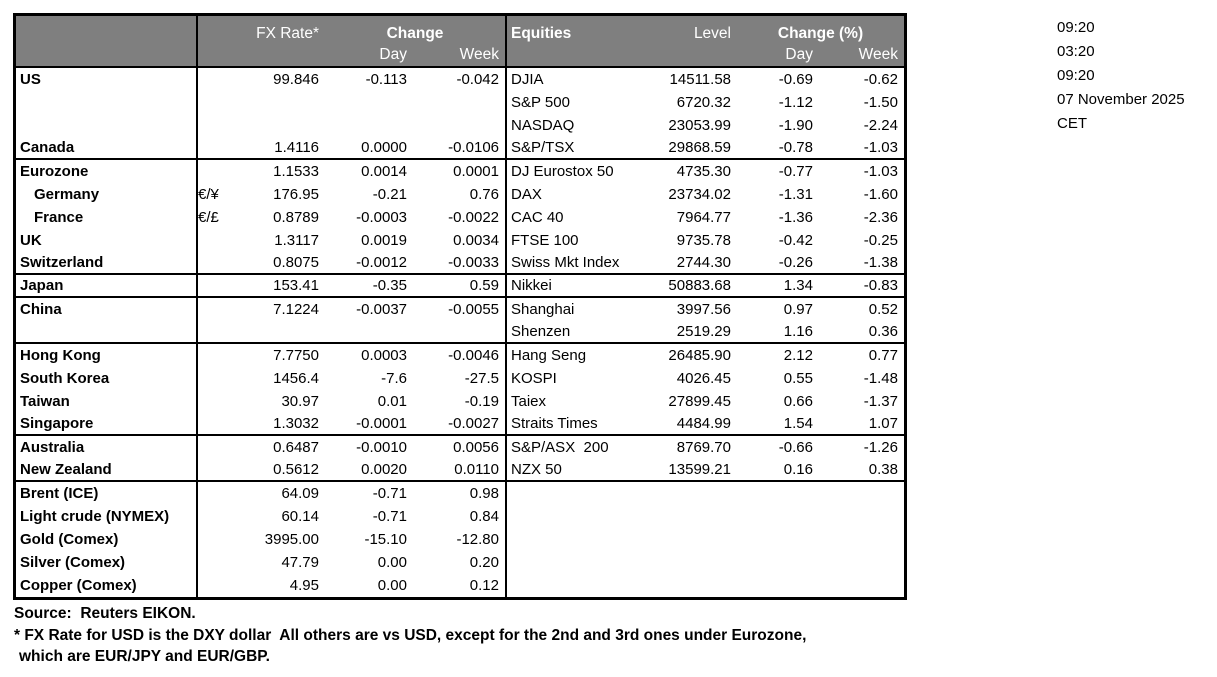  What do you see at coordinates (473, 217) in the screenshot?
I see `fx-week-change-value: -0.0022` at bounding box center [473, 217].